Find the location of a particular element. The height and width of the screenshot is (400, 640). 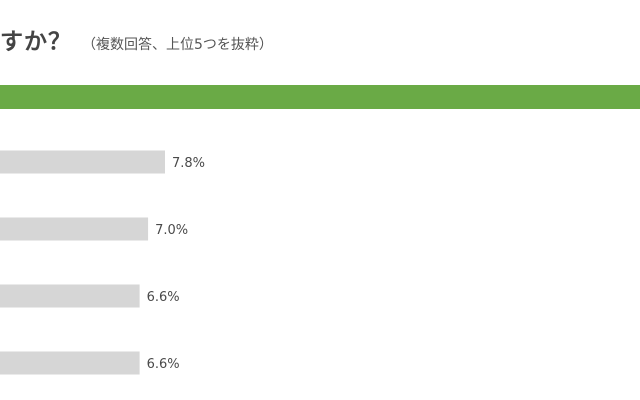

bar-value-label-4: 6.6% is located at coordinates (163, 364).